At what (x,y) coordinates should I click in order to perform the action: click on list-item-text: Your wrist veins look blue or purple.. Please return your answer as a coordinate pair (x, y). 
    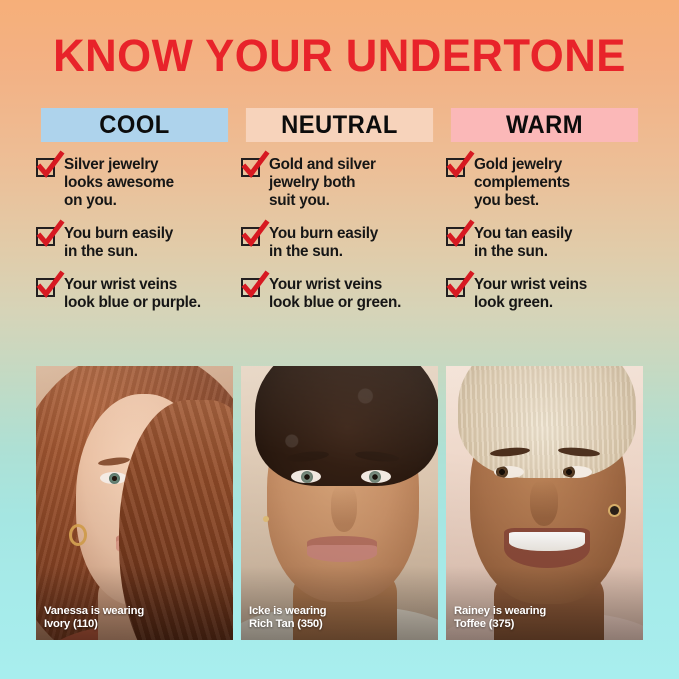
    Looking at the image, I should click on (132, 293).